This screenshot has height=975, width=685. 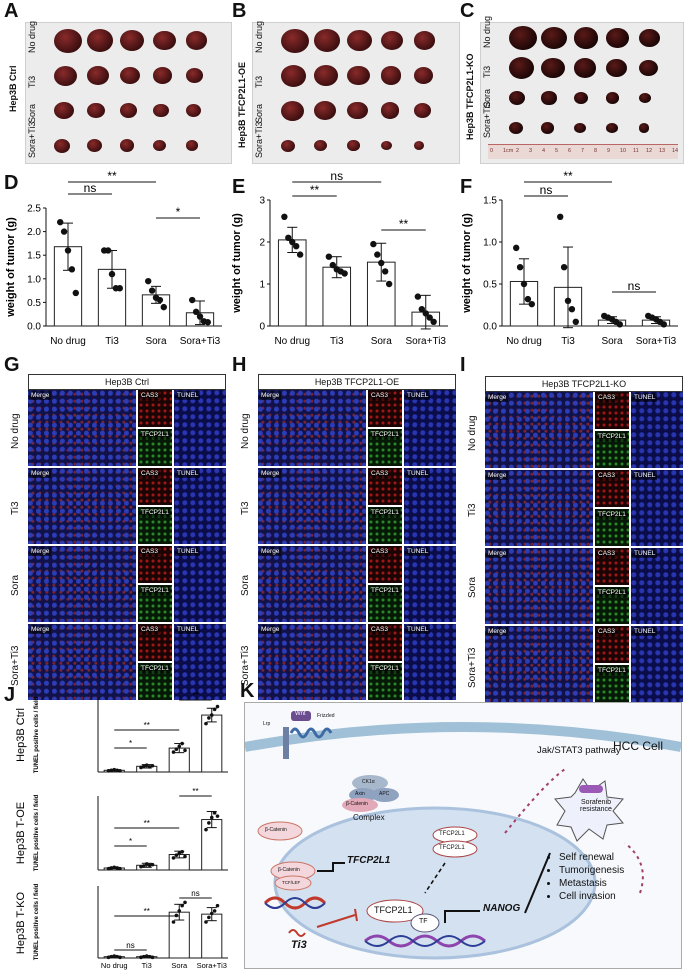 I want to click on category-label: Ti3, so click(x=112, y=341).